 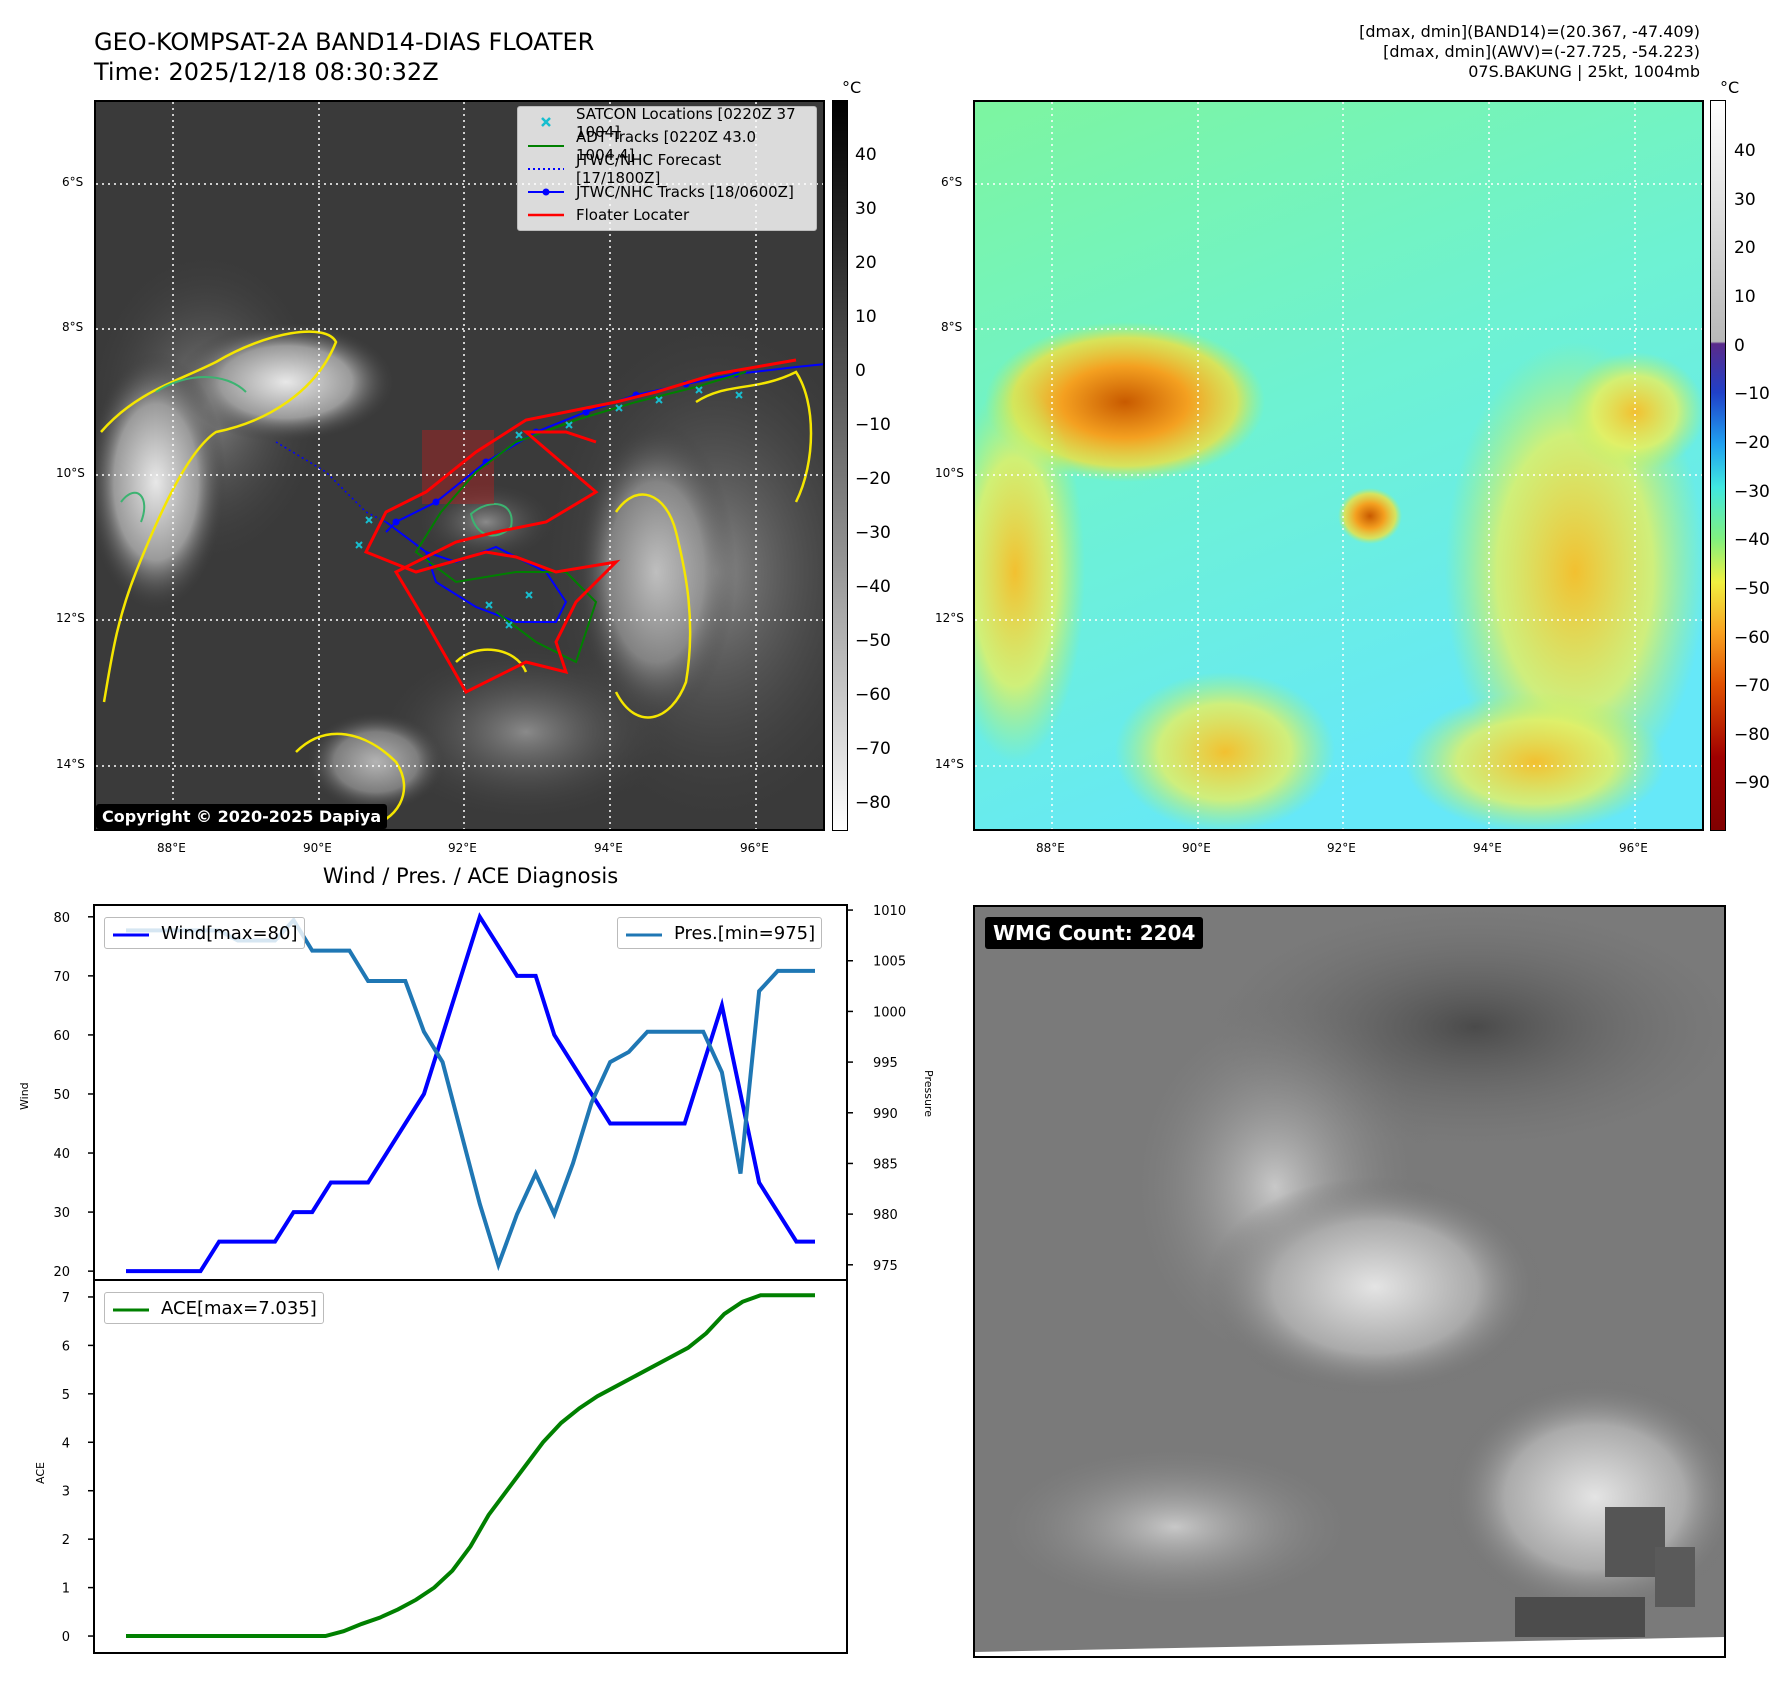 I want to click on lon-label-92e: 92°E, so click(x=462, y=848).